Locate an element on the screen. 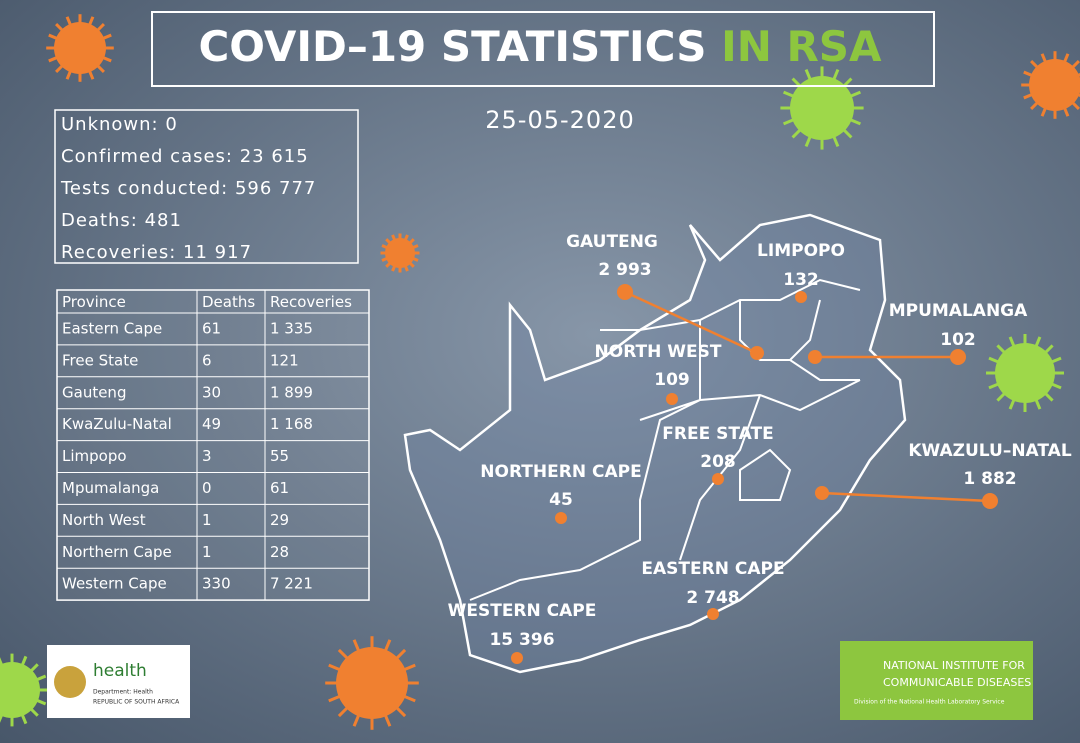 The image size is (1080, 743). province-value: 2 748 is located at coordinates (712, 598).